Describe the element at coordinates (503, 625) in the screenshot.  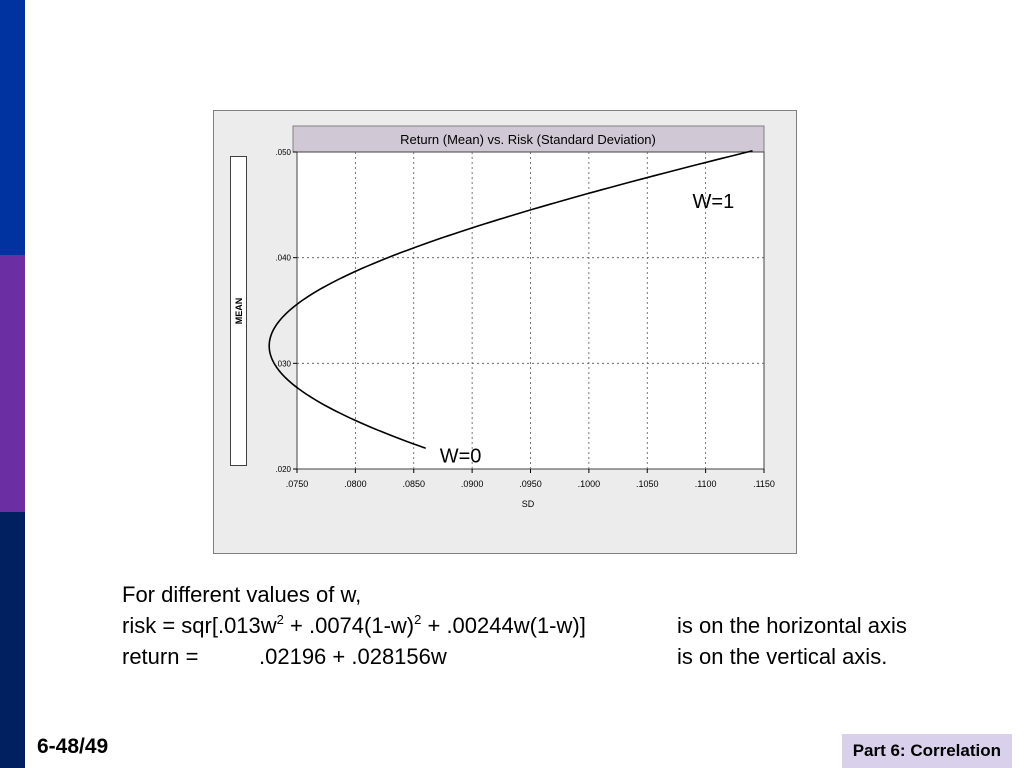
I see `risk-formula-part: + .00244w(1-w)]` at that location.